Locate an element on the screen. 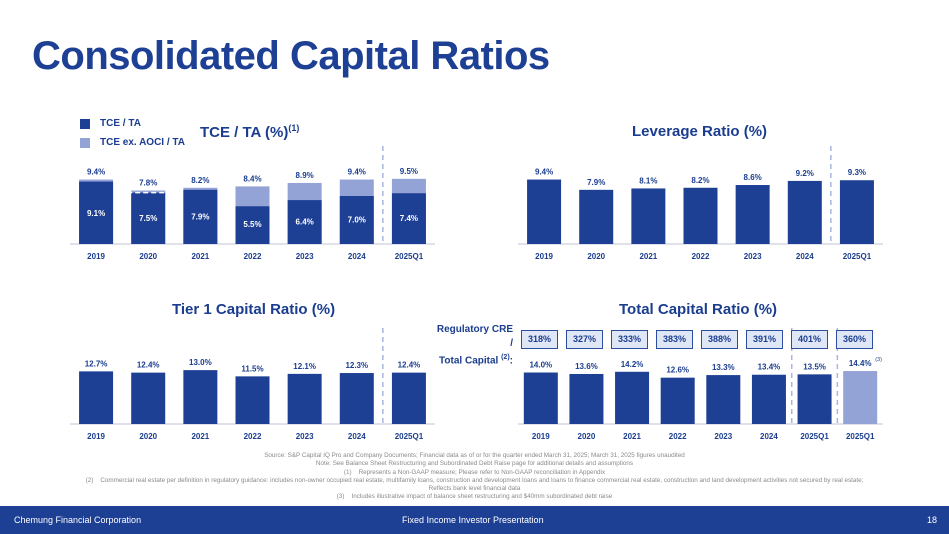  data-label-tce: 9.1% is located at coordinates (96, 213).